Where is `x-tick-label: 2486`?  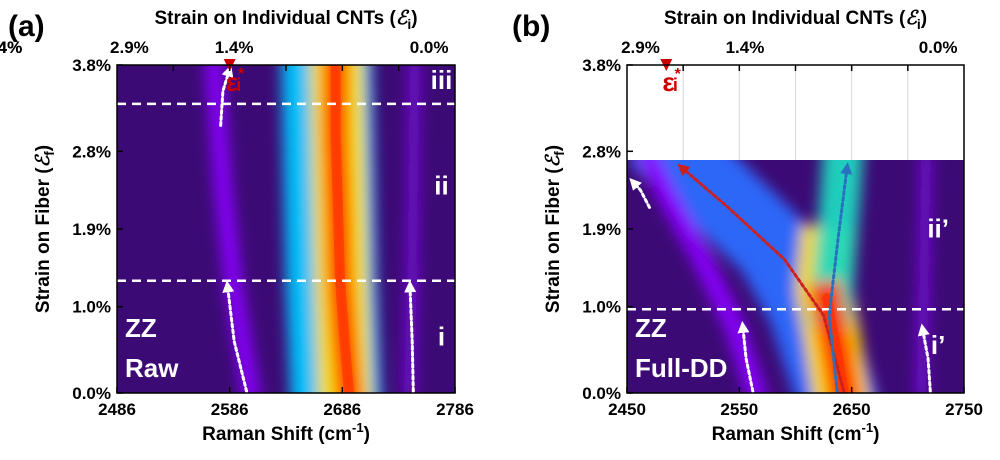
x-tick-label: 2486 is located at coordinates (117, 409).